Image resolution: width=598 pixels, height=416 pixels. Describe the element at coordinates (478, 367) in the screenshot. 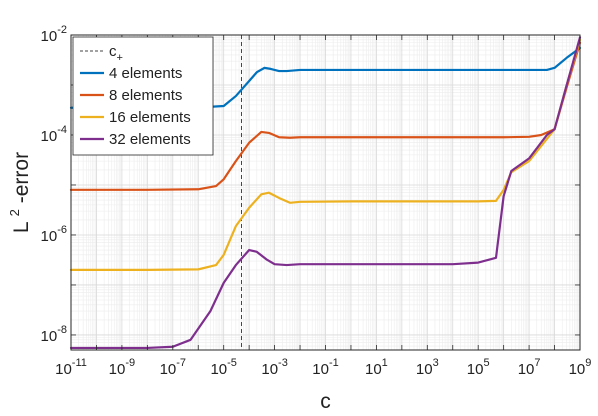

I see `x-tick-label: 10⁵` at that location.